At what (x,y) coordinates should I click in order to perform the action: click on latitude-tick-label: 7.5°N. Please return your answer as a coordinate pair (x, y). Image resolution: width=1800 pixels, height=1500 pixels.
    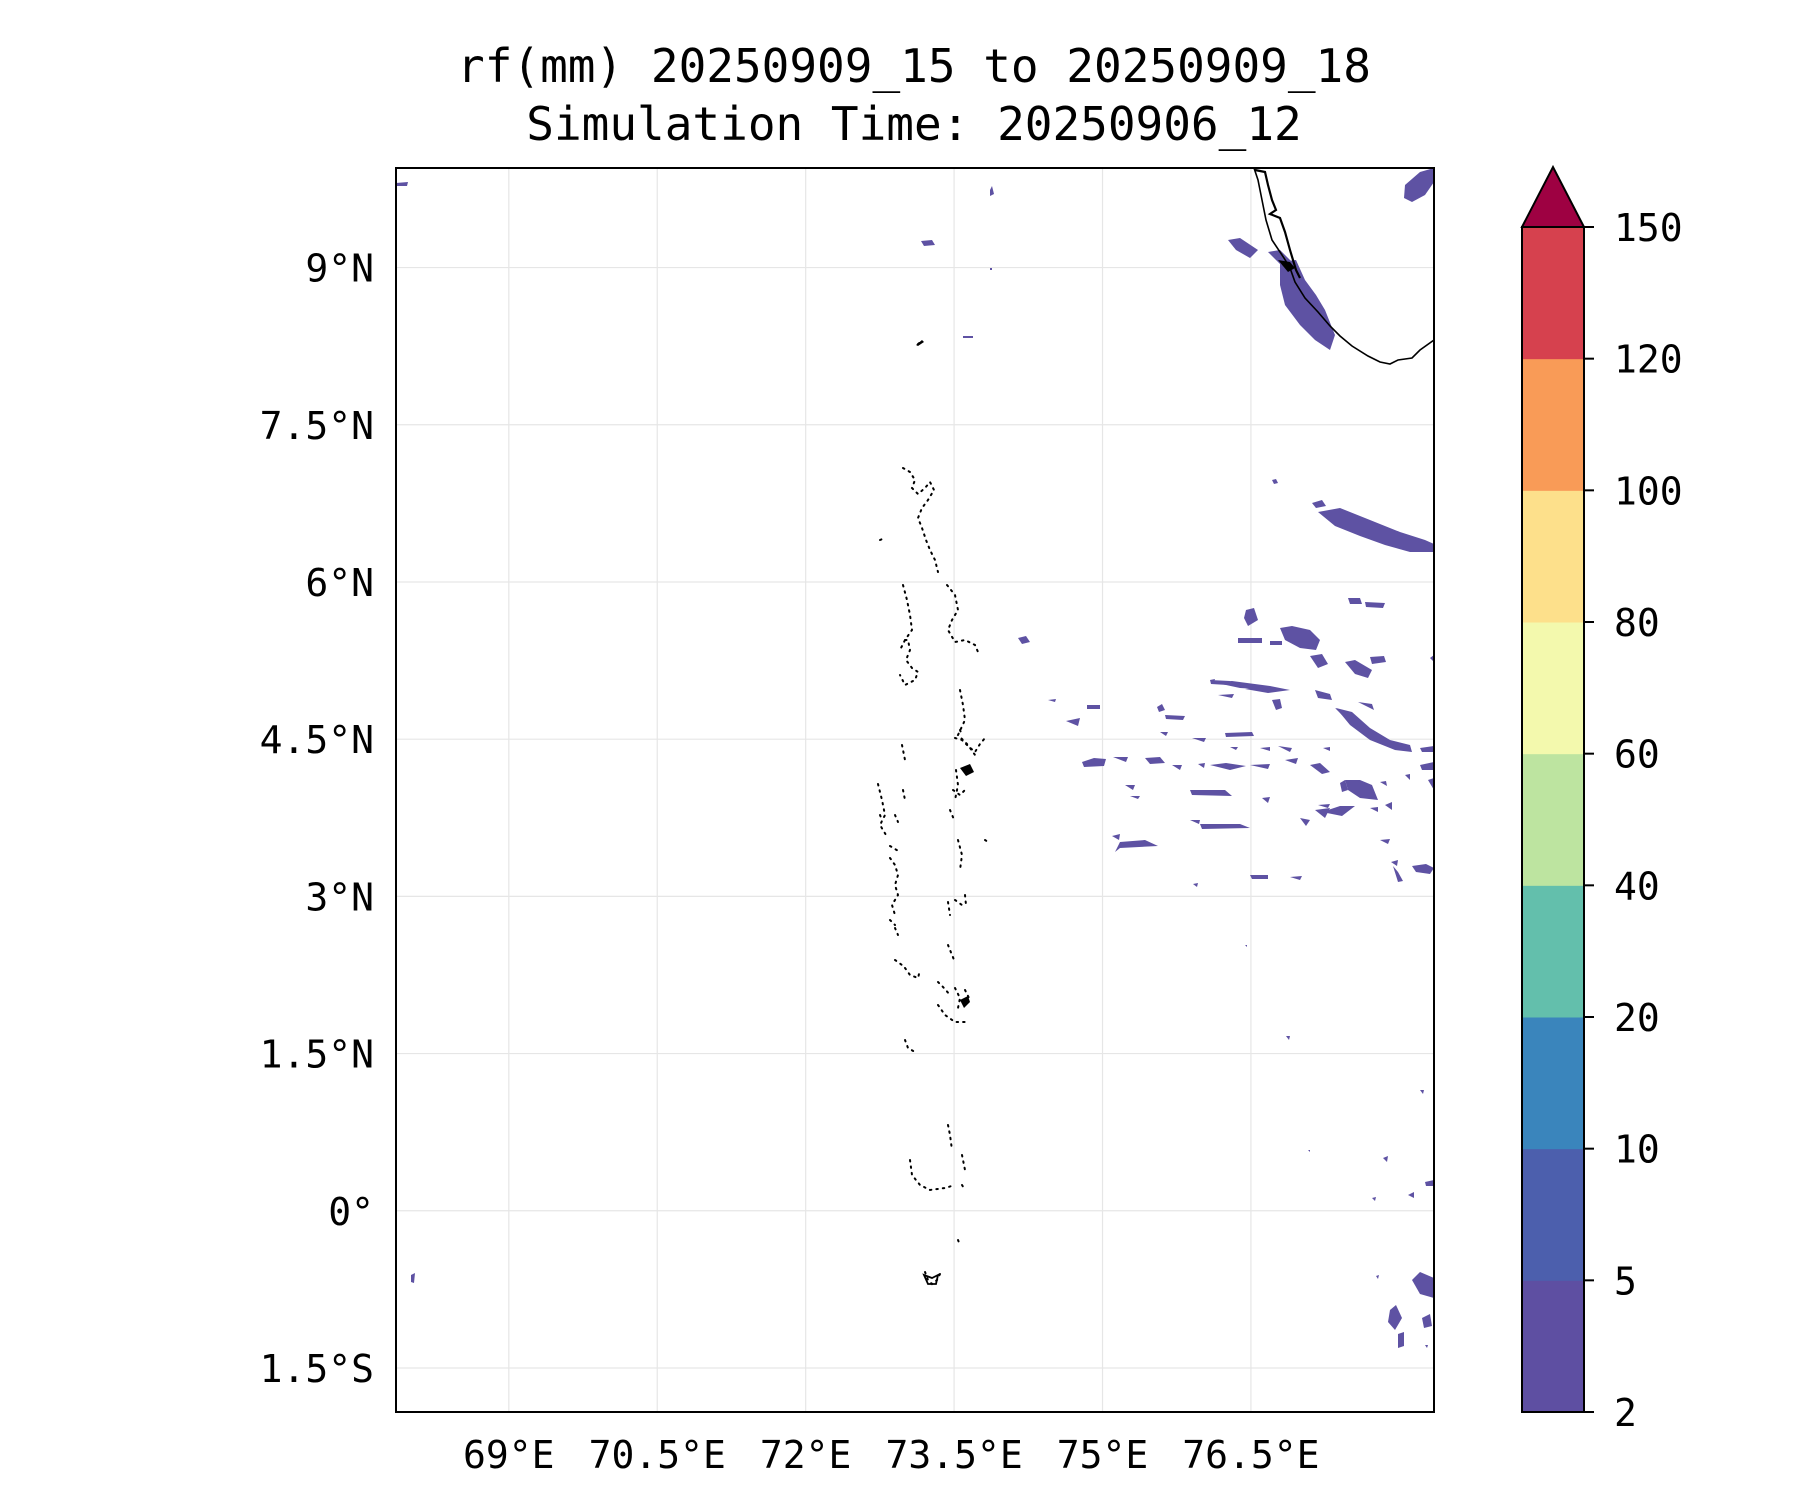
    Looking at the image, I should click on (317, 426).